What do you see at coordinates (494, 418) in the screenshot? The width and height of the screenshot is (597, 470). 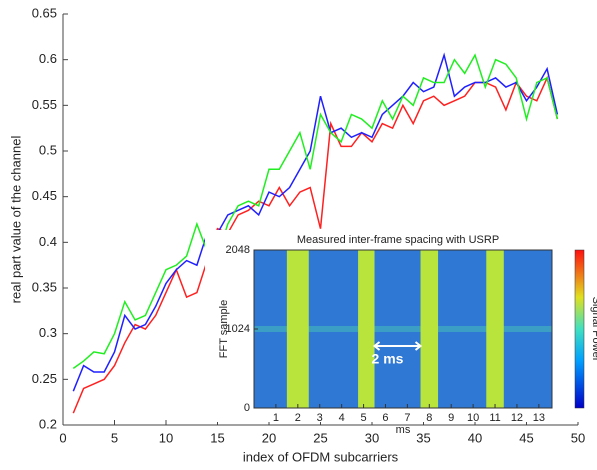 I see `x-tick-label: 11` at bounding box center [494, 418].